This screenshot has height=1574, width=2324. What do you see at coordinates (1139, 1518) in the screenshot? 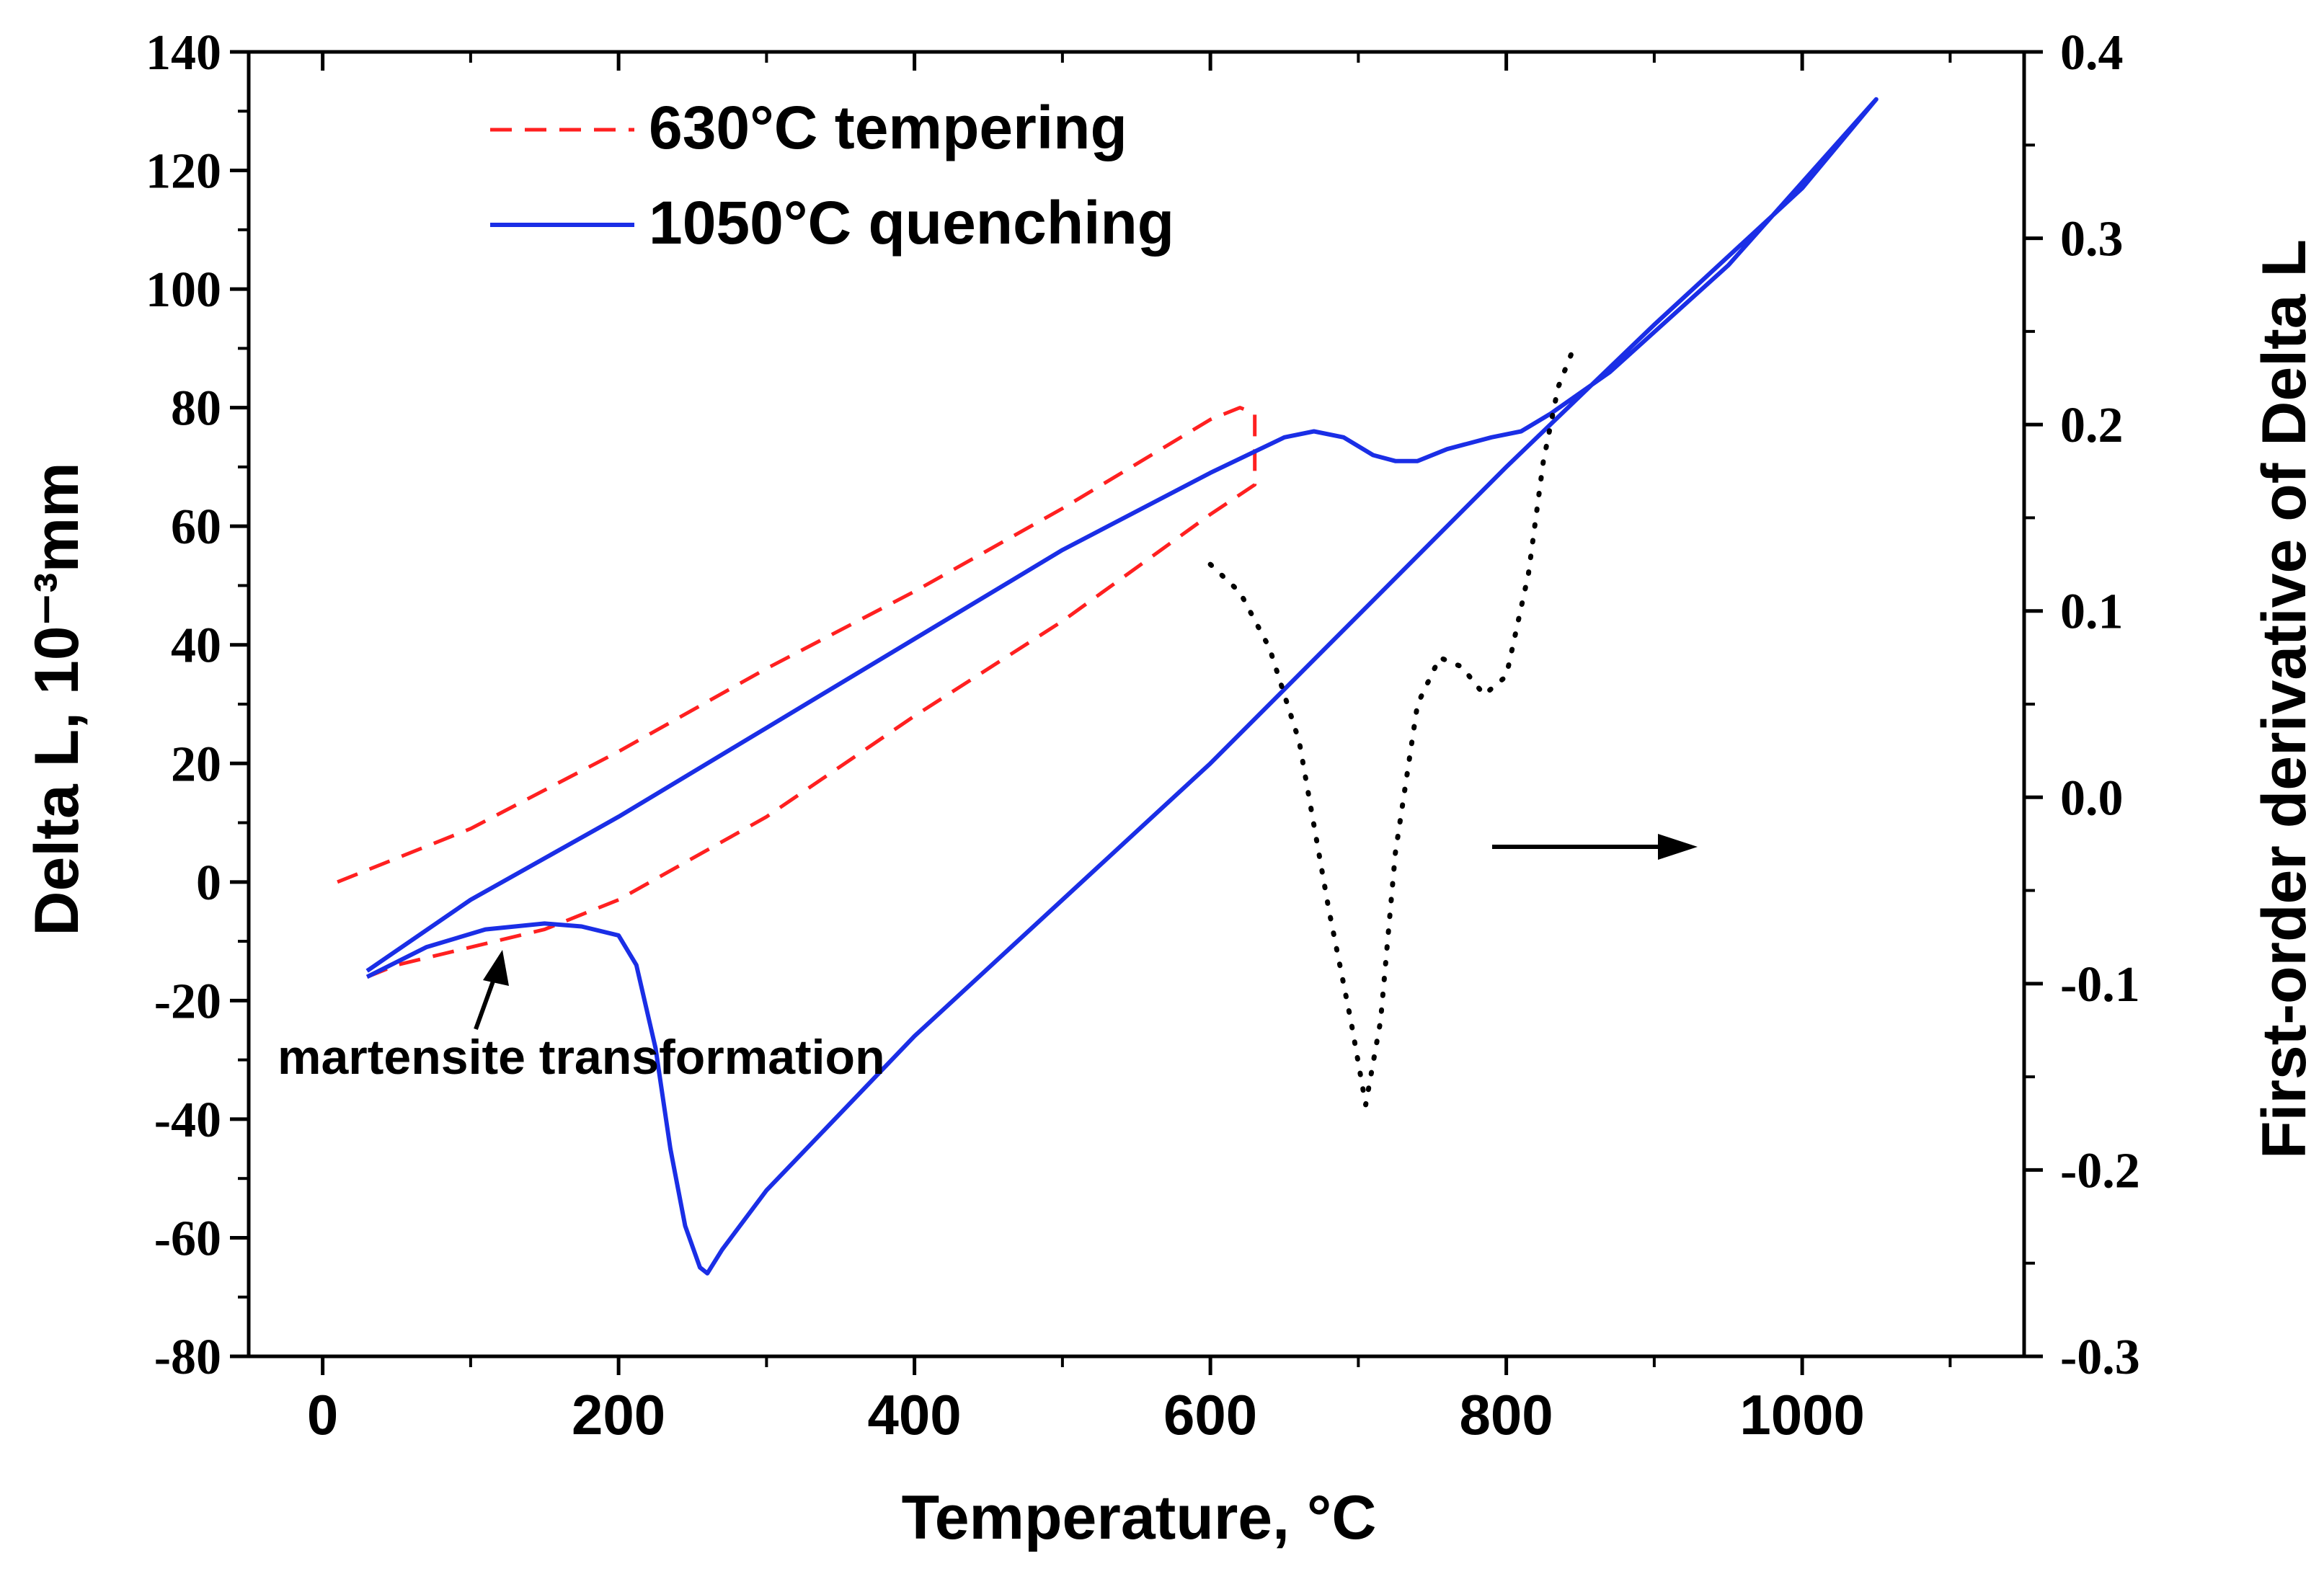
I see `x-axis-label: Temperature, °C` at bounding box center [1139, 1518].